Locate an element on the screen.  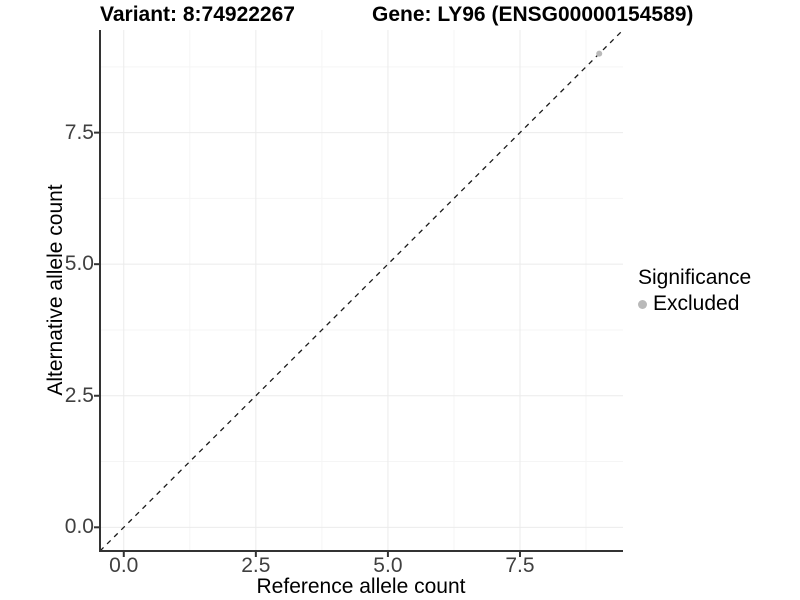
legend-entry-label: Excluded is located at coordinates (696, 303).